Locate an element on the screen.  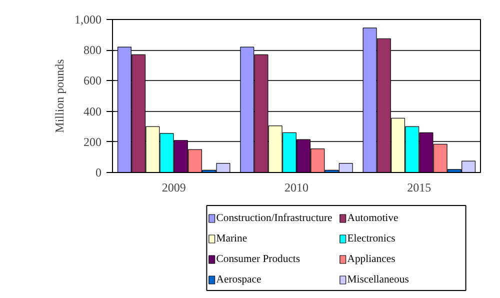
y-axis-title: Million pounds is located at coordinates (59, 95).